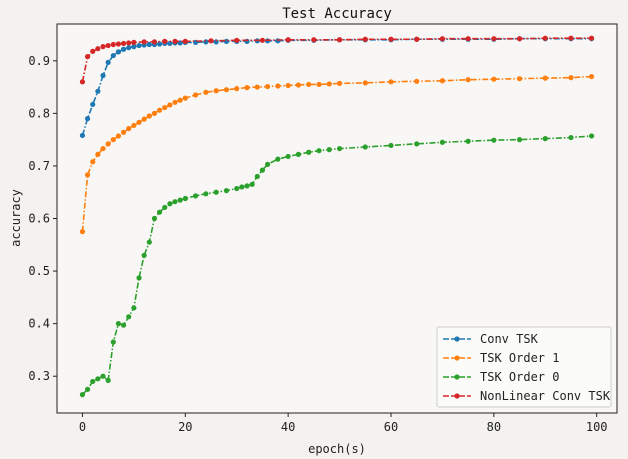 The height and width of the screenshot is (459, 628). I want to click on chart-title: Test Accuracy, so click(337, 14).